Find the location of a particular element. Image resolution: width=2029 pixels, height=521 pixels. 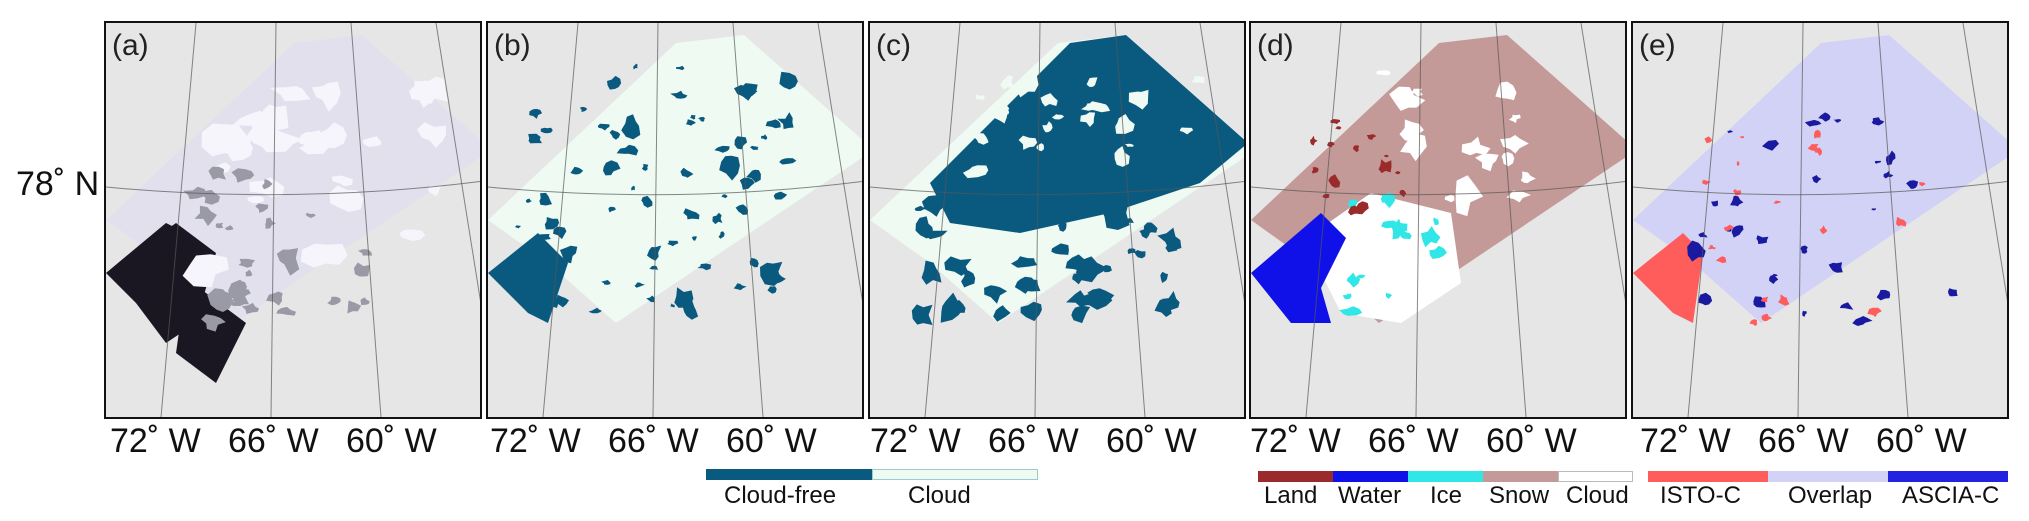

panel-label-a: (a) is located at coordinates (130, 45).